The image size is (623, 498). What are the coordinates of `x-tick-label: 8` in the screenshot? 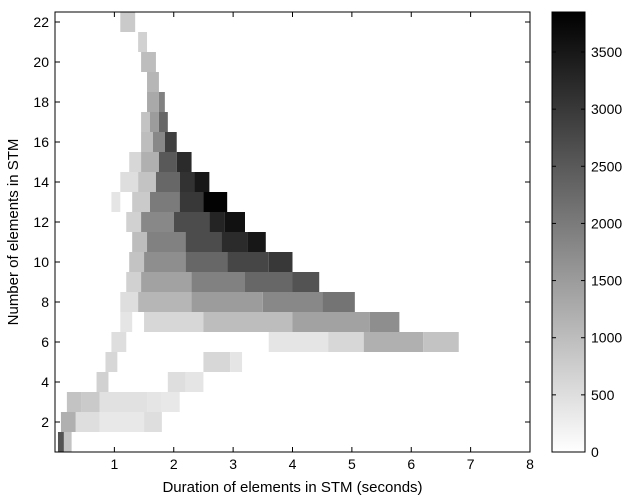 It's located at (530, 464).